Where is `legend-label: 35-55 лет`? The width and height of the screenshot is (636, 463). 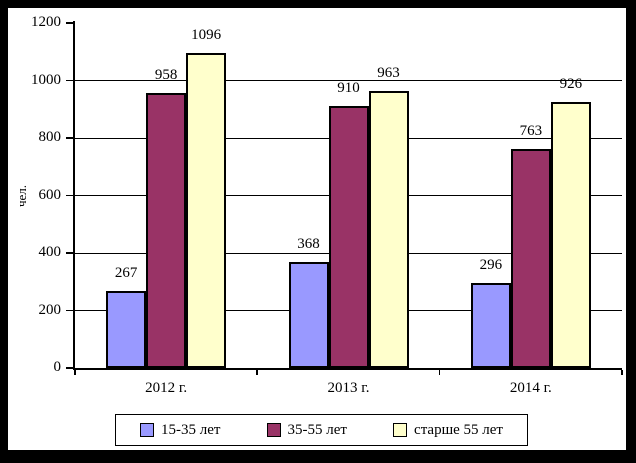
legend-label: 35-55 лет is located at coordinates (317, 429).